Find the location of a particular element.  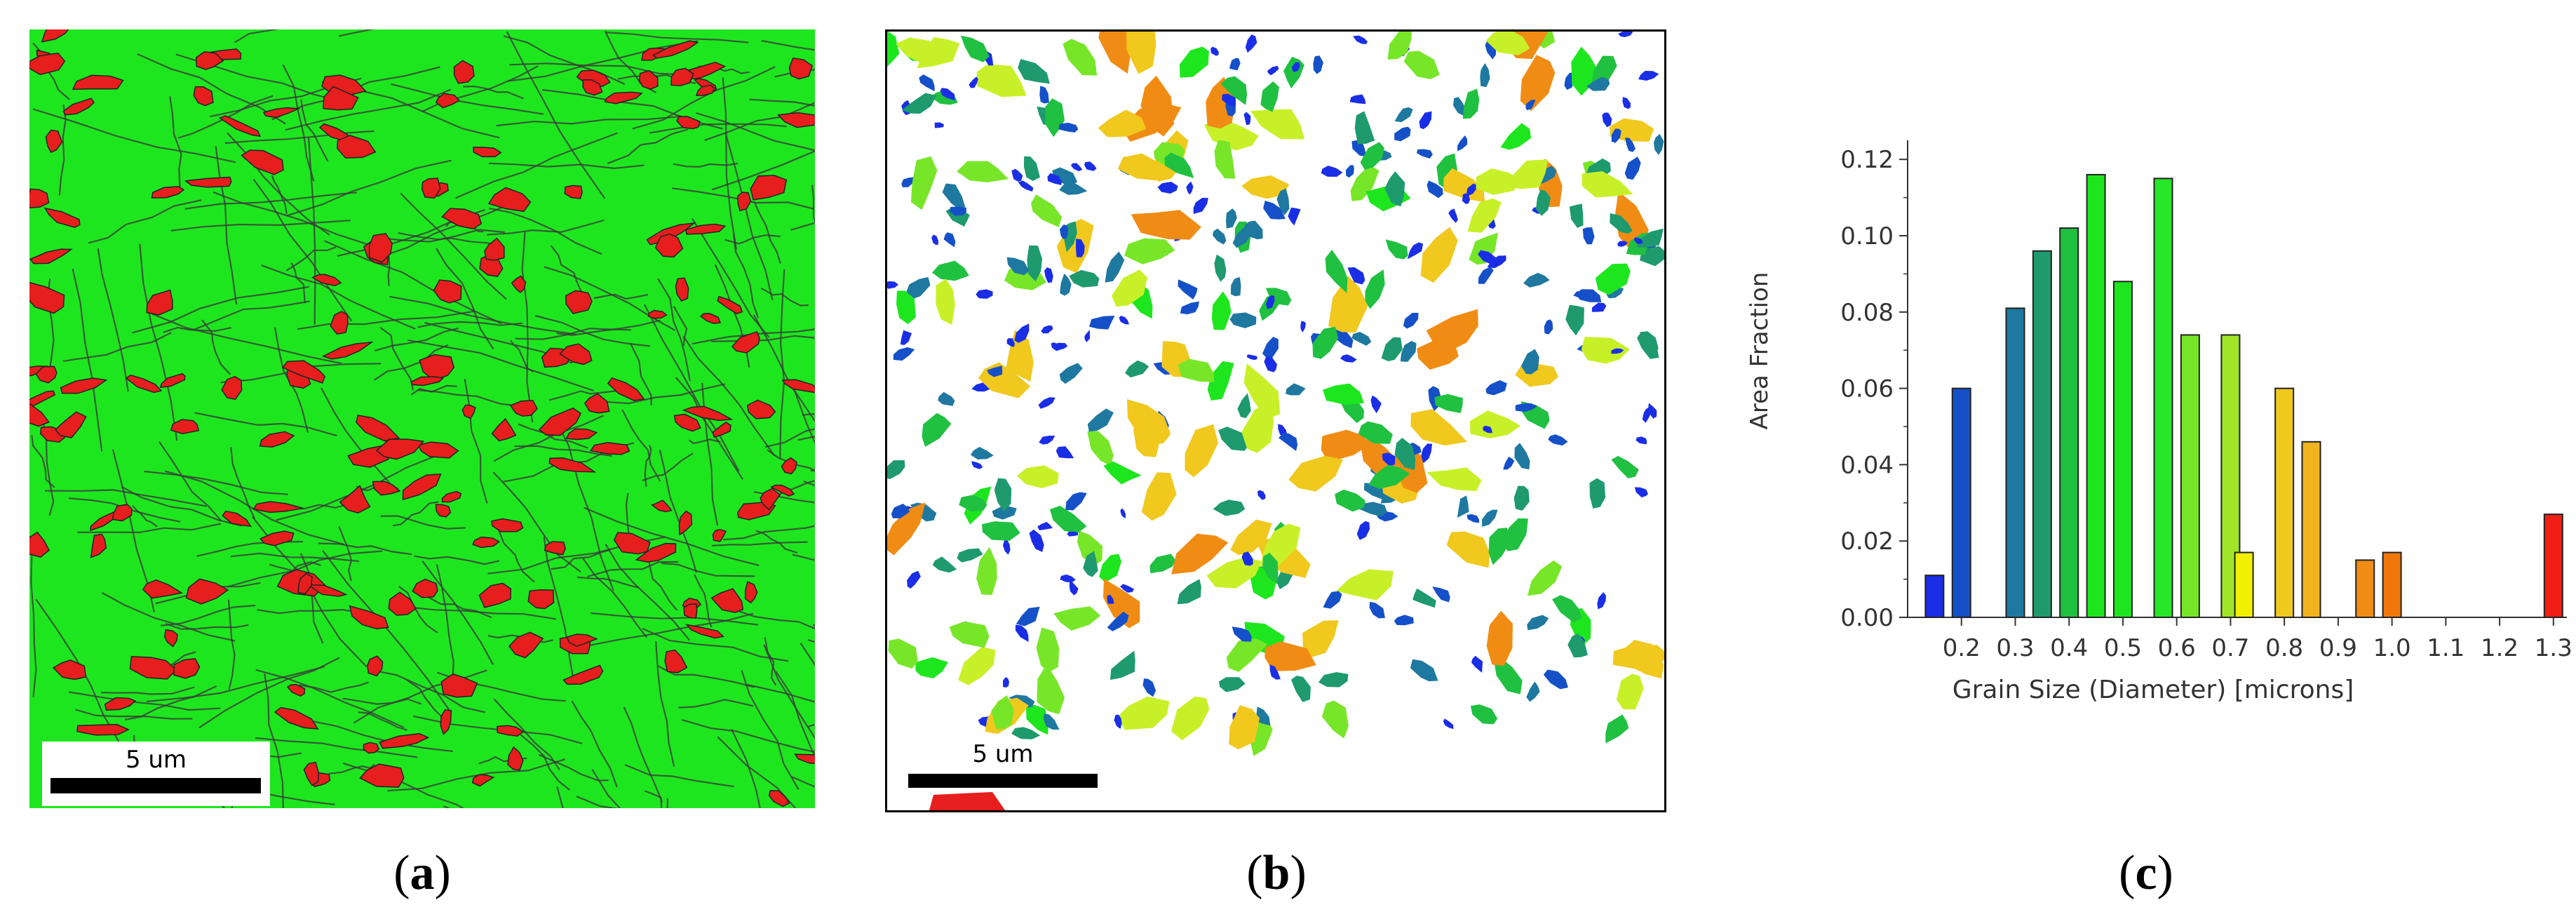

y-tick-label: 0.08 is located at coordinates (1867, 313).